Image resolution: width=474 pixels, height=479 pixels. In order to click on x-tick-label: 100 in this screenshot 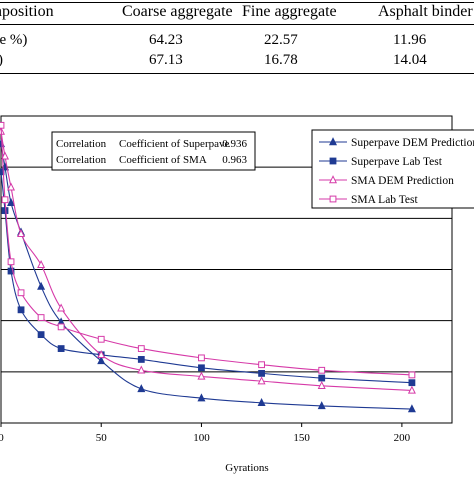, I will do `click(201, 438)`.